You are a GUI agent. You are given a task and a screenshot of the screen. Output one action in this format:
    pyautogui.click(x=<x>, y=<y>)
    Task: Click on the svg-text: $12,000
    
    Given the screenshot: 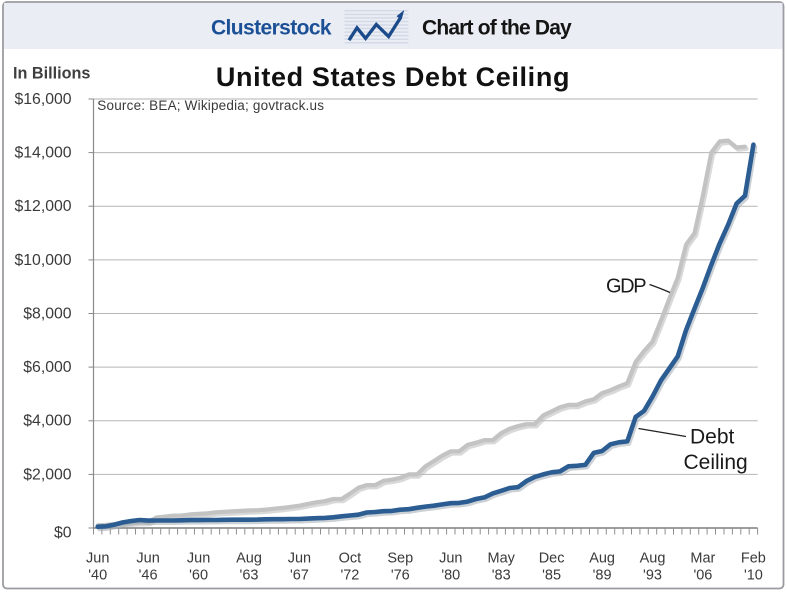 What is the action you would take?
    pyautogui.click(x=42, y=206)
    